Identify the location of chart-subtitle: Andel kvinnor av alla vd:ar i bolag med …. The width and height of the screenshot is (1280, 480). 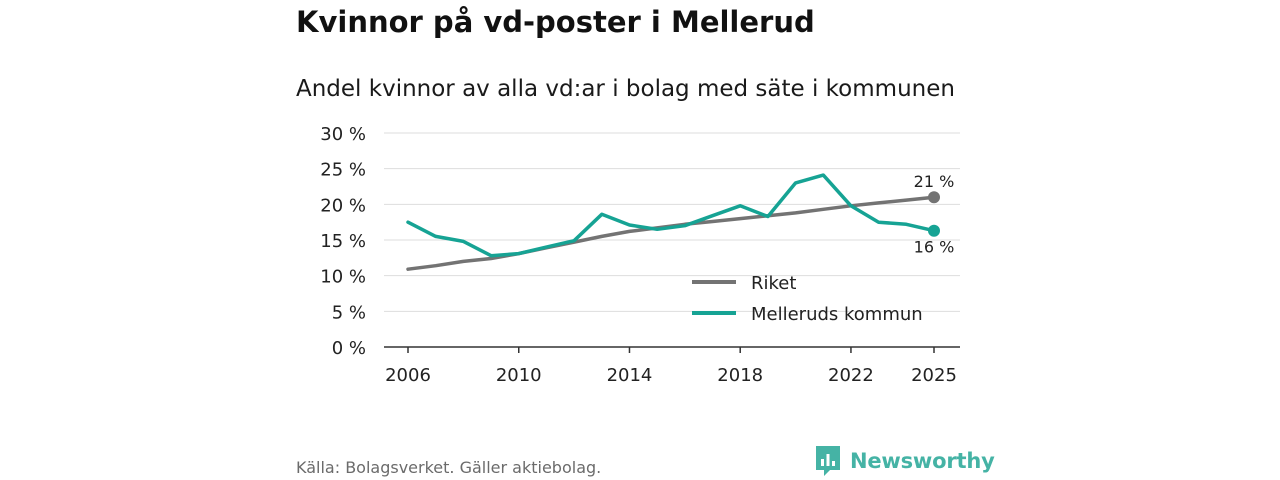
(625, 89).